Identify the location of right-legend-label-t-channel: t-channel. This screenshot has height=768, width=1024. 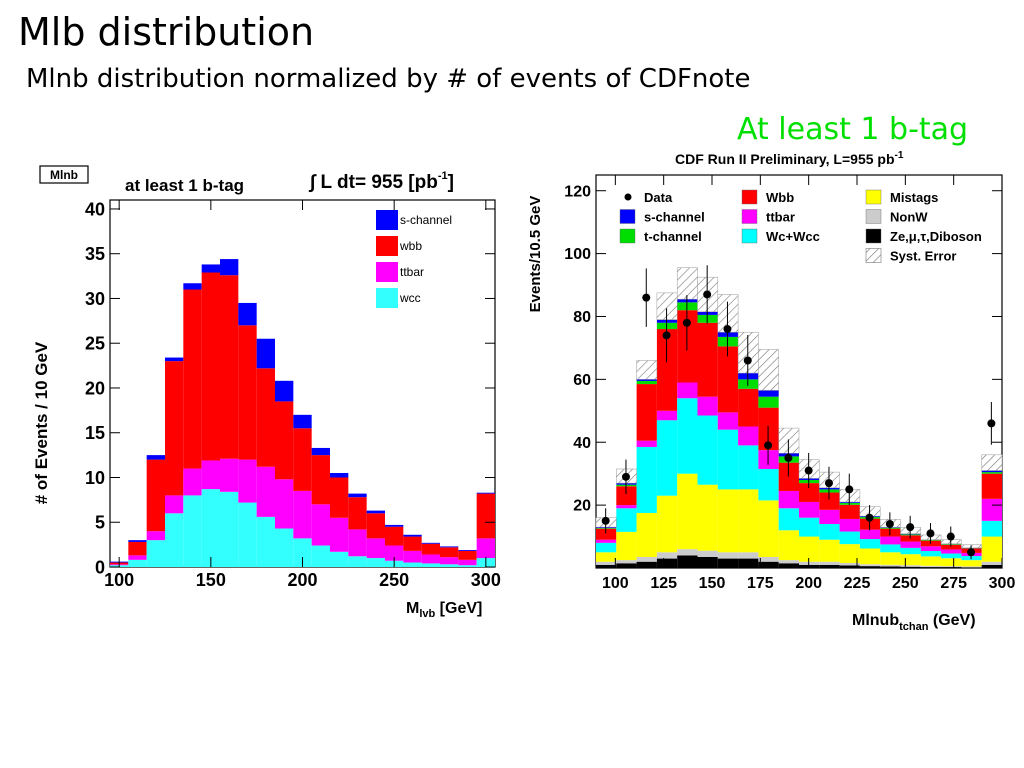
(673, 236).